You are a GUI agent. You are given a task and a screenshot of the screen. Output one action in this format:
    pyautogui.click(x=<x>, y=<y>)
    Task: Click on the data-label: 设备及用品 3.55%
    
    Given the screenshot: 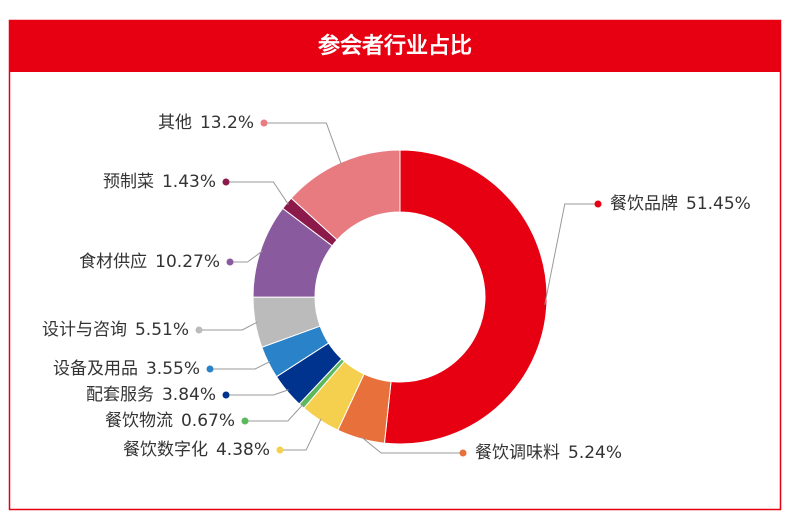 What is the action you would take?
    pyautogui.click(x=126, y=369)
    